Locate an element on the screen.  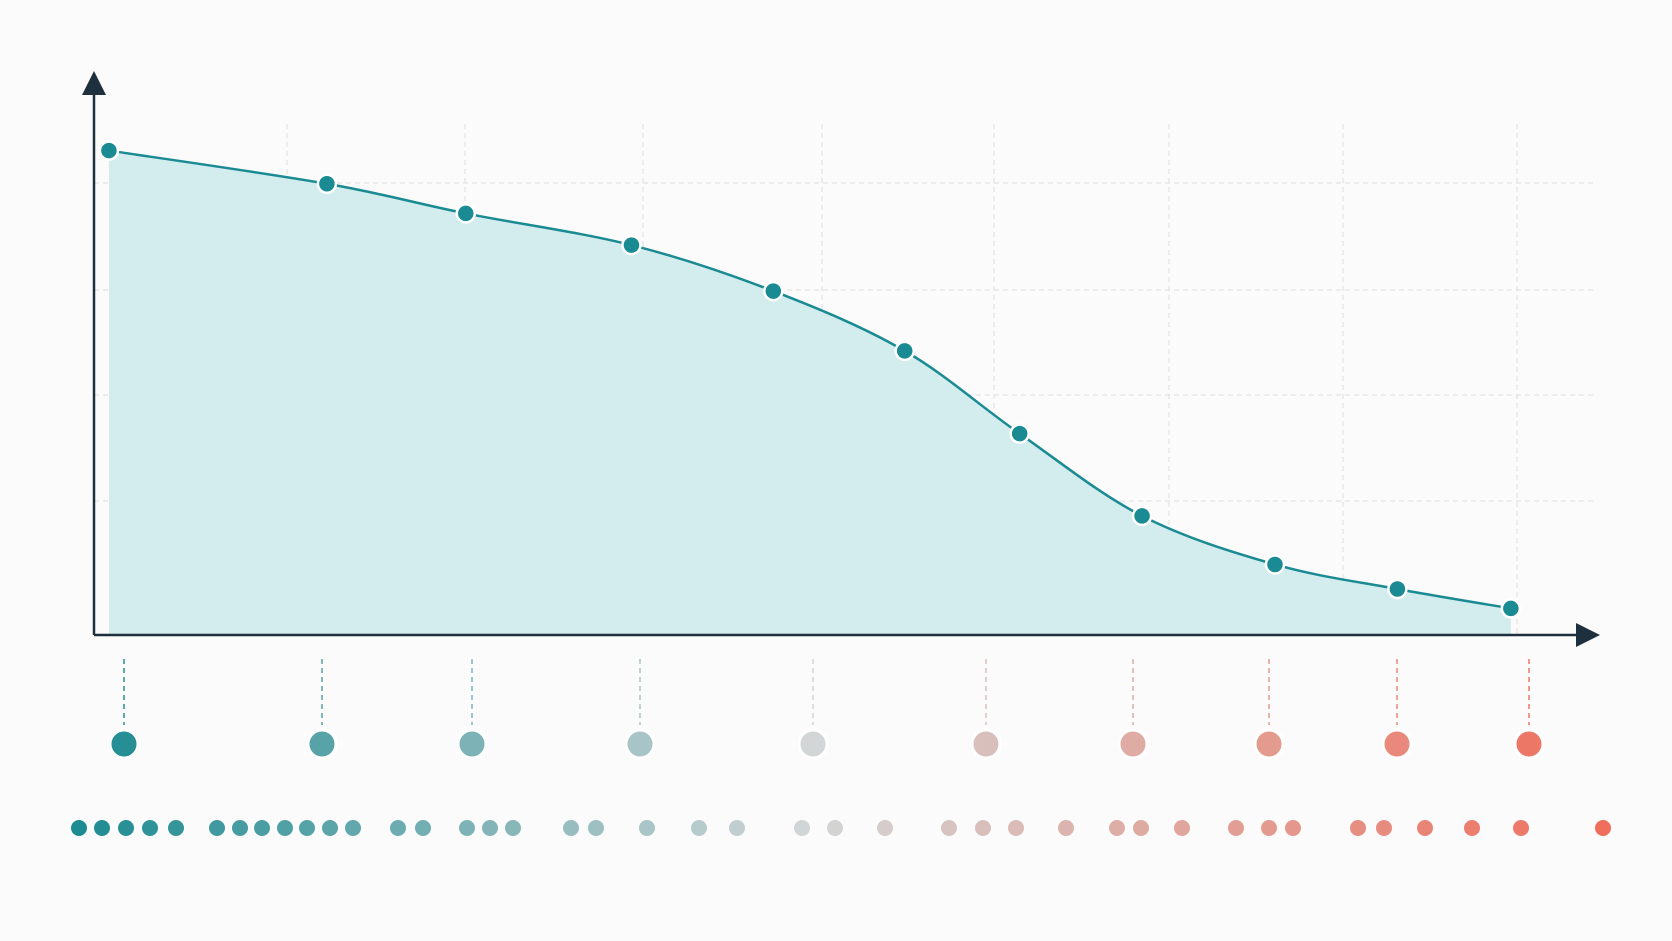
timeline is located at coordinates (842, 709).